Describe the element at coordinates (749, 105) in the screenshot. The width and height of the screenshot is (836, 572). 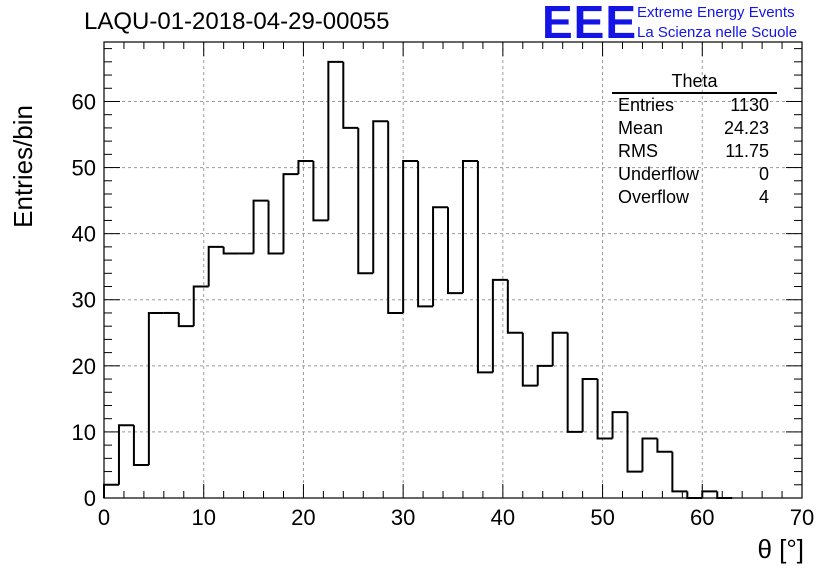
I see `stats-value: 1130` at that location.